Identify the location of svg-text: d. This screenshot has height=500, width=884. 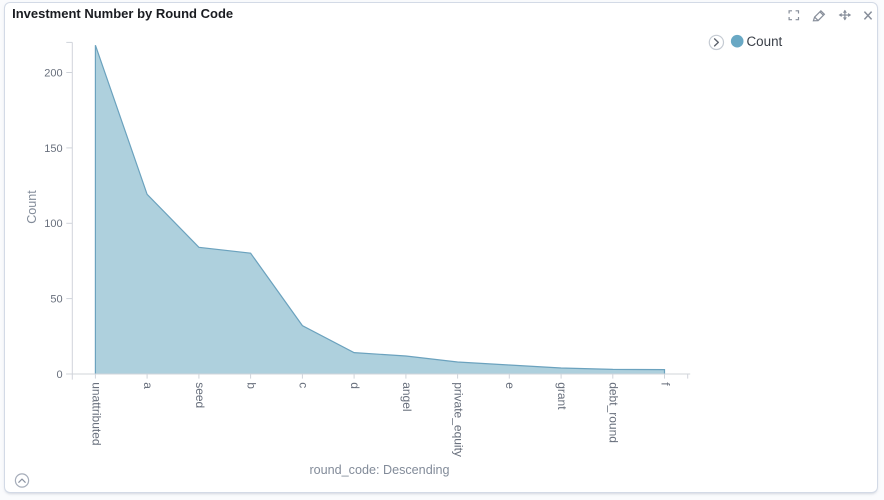
(355, 385).